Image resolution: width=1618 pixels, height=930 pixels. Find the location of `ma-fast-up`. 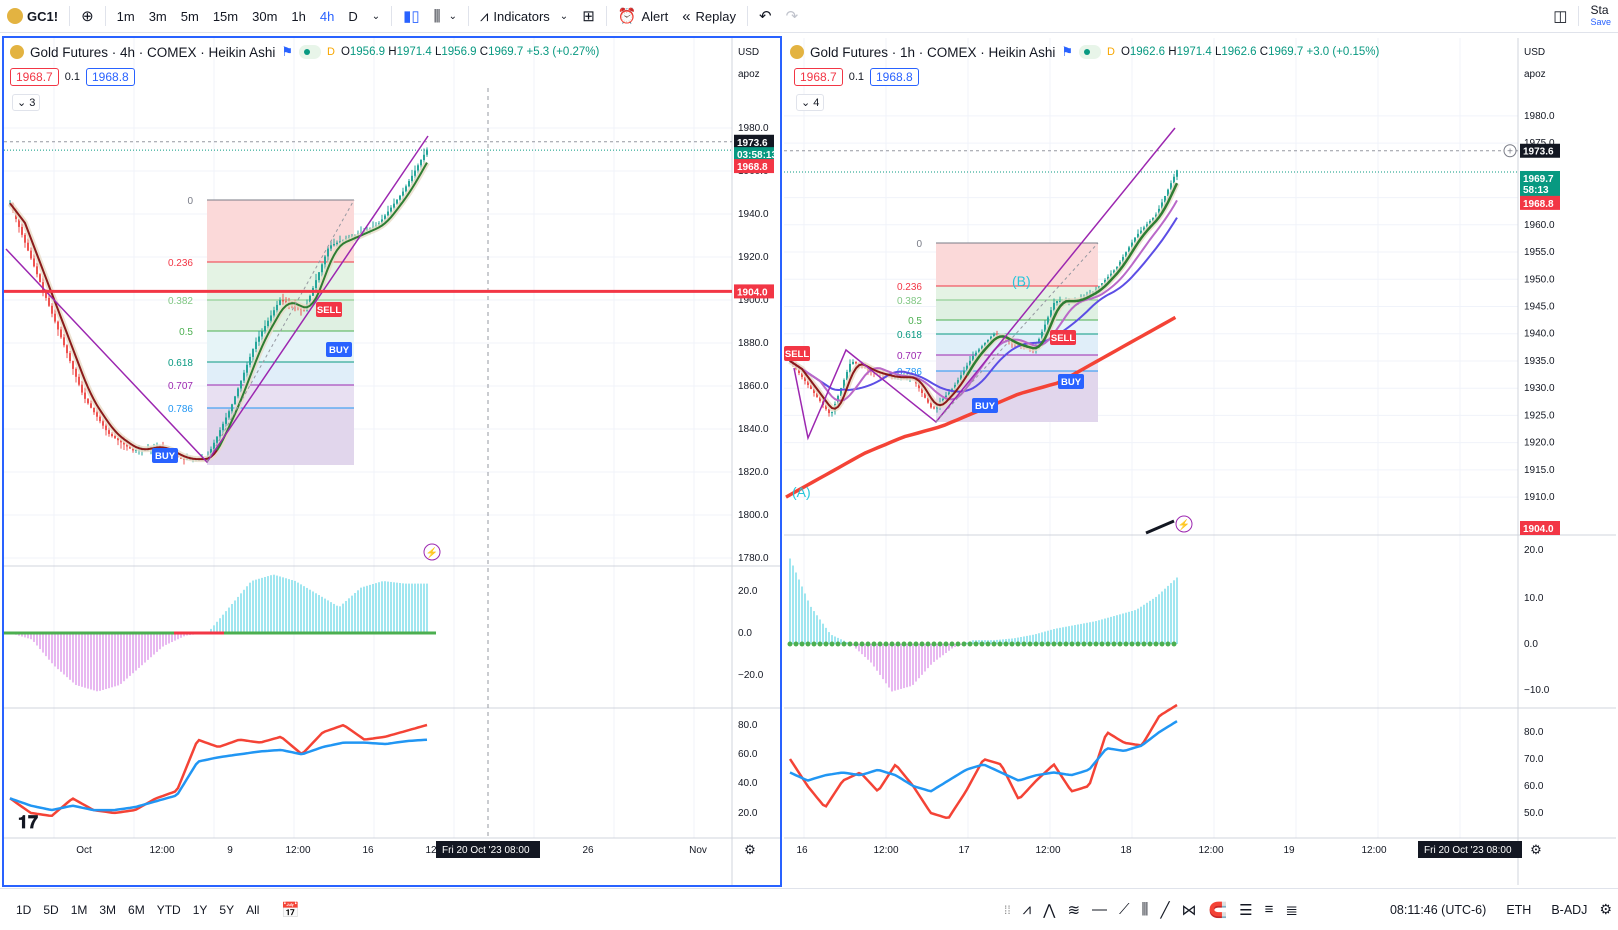

ma-fast-up is located at coordinates (1072, 279).